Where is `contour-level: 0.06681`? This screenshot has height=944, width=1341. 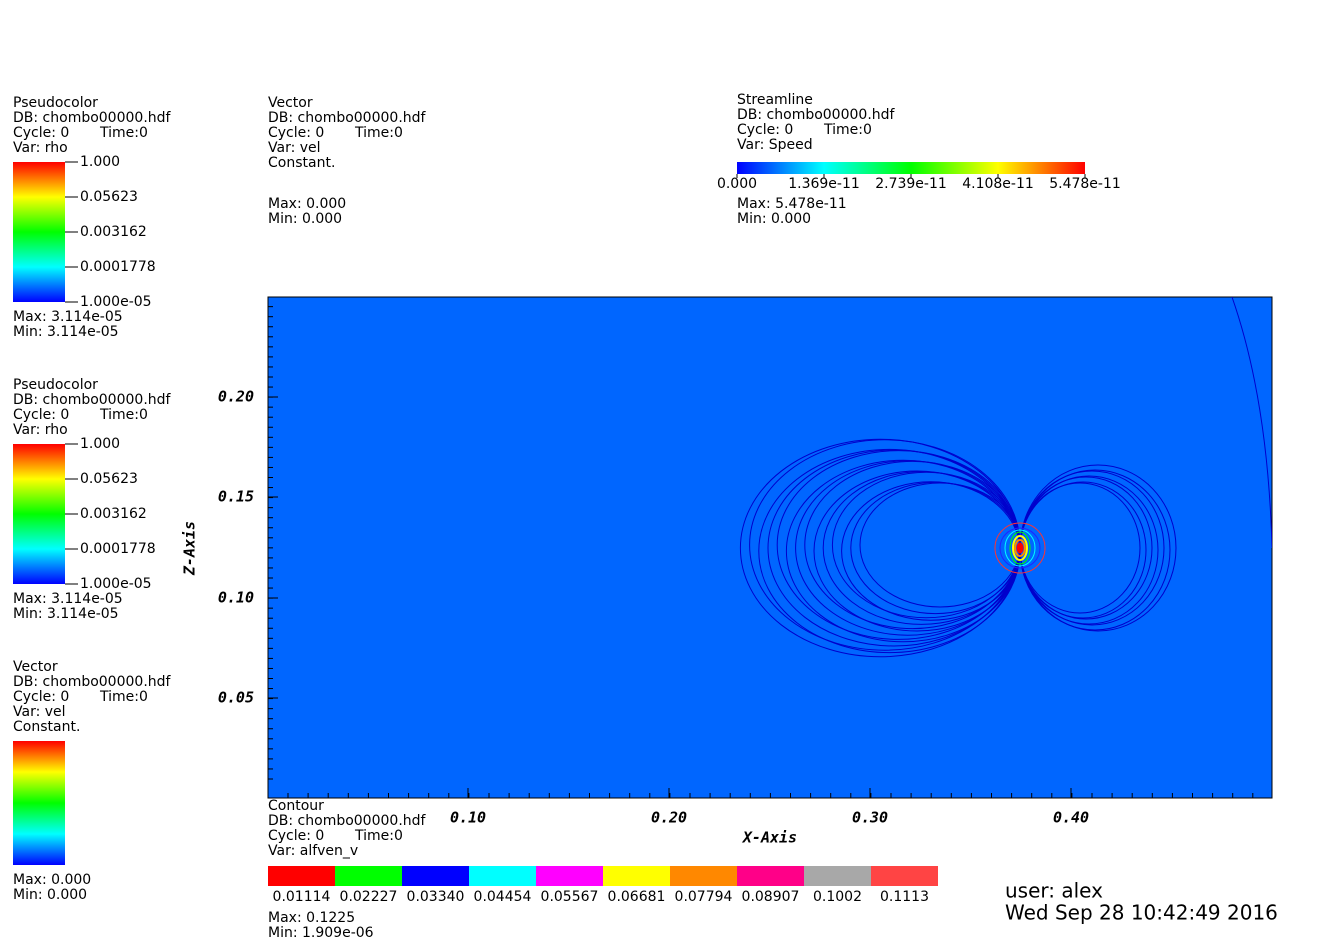 contour-level: 0.06681 is located at coordinates (637, 897).